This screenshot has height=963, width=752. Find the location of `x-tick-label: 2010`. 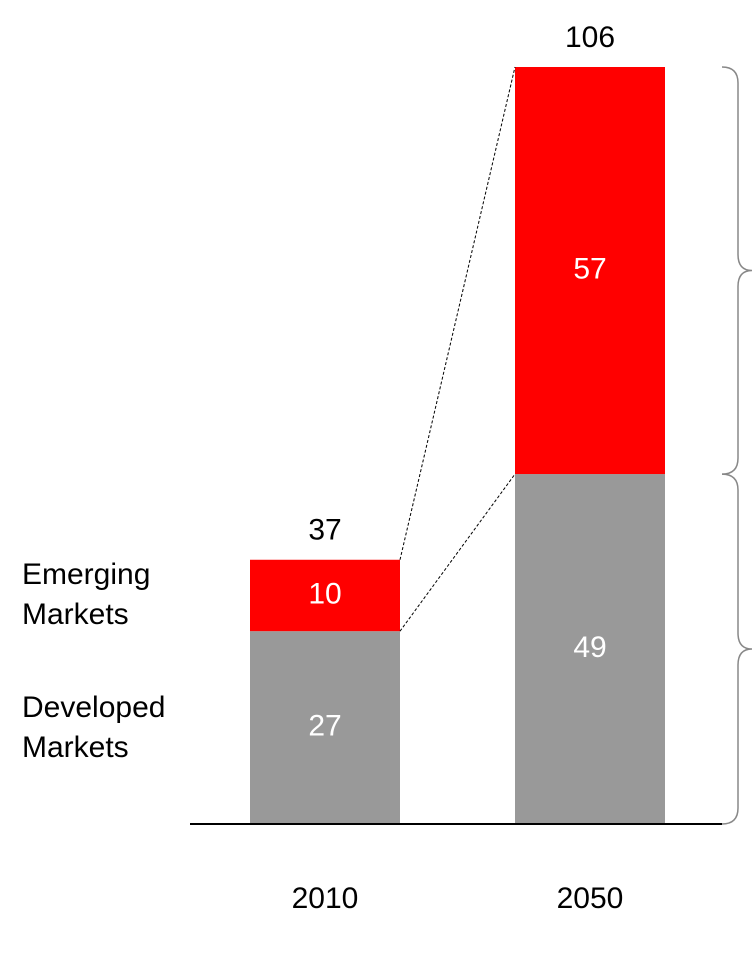

x-tick-label: 2010 is located at coordinates (325, 898).